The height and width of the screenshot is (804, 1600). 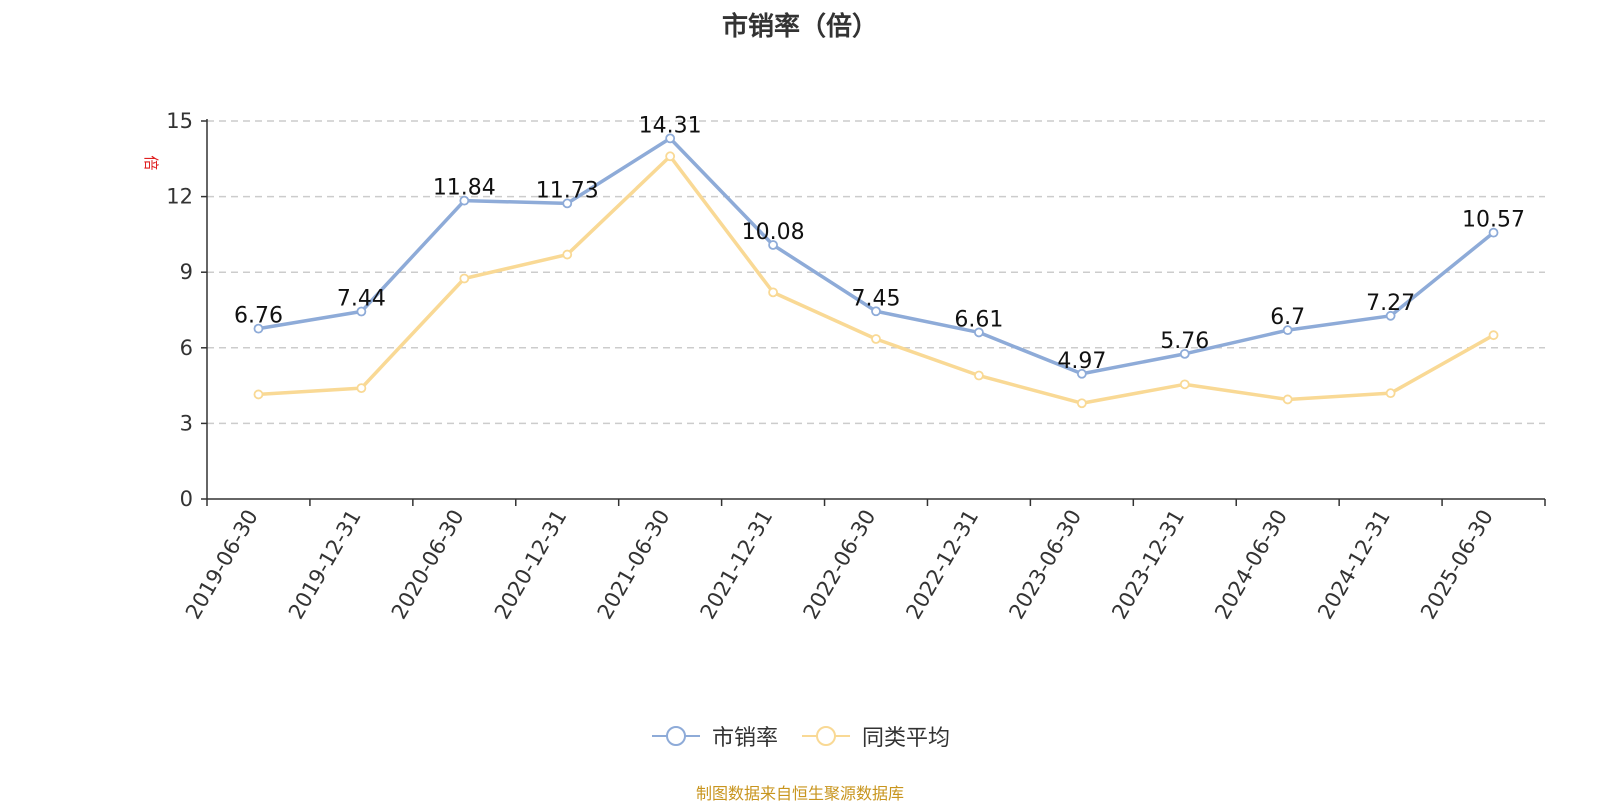 I want to click on data-label: 7.44, so click(x=361, y=299).